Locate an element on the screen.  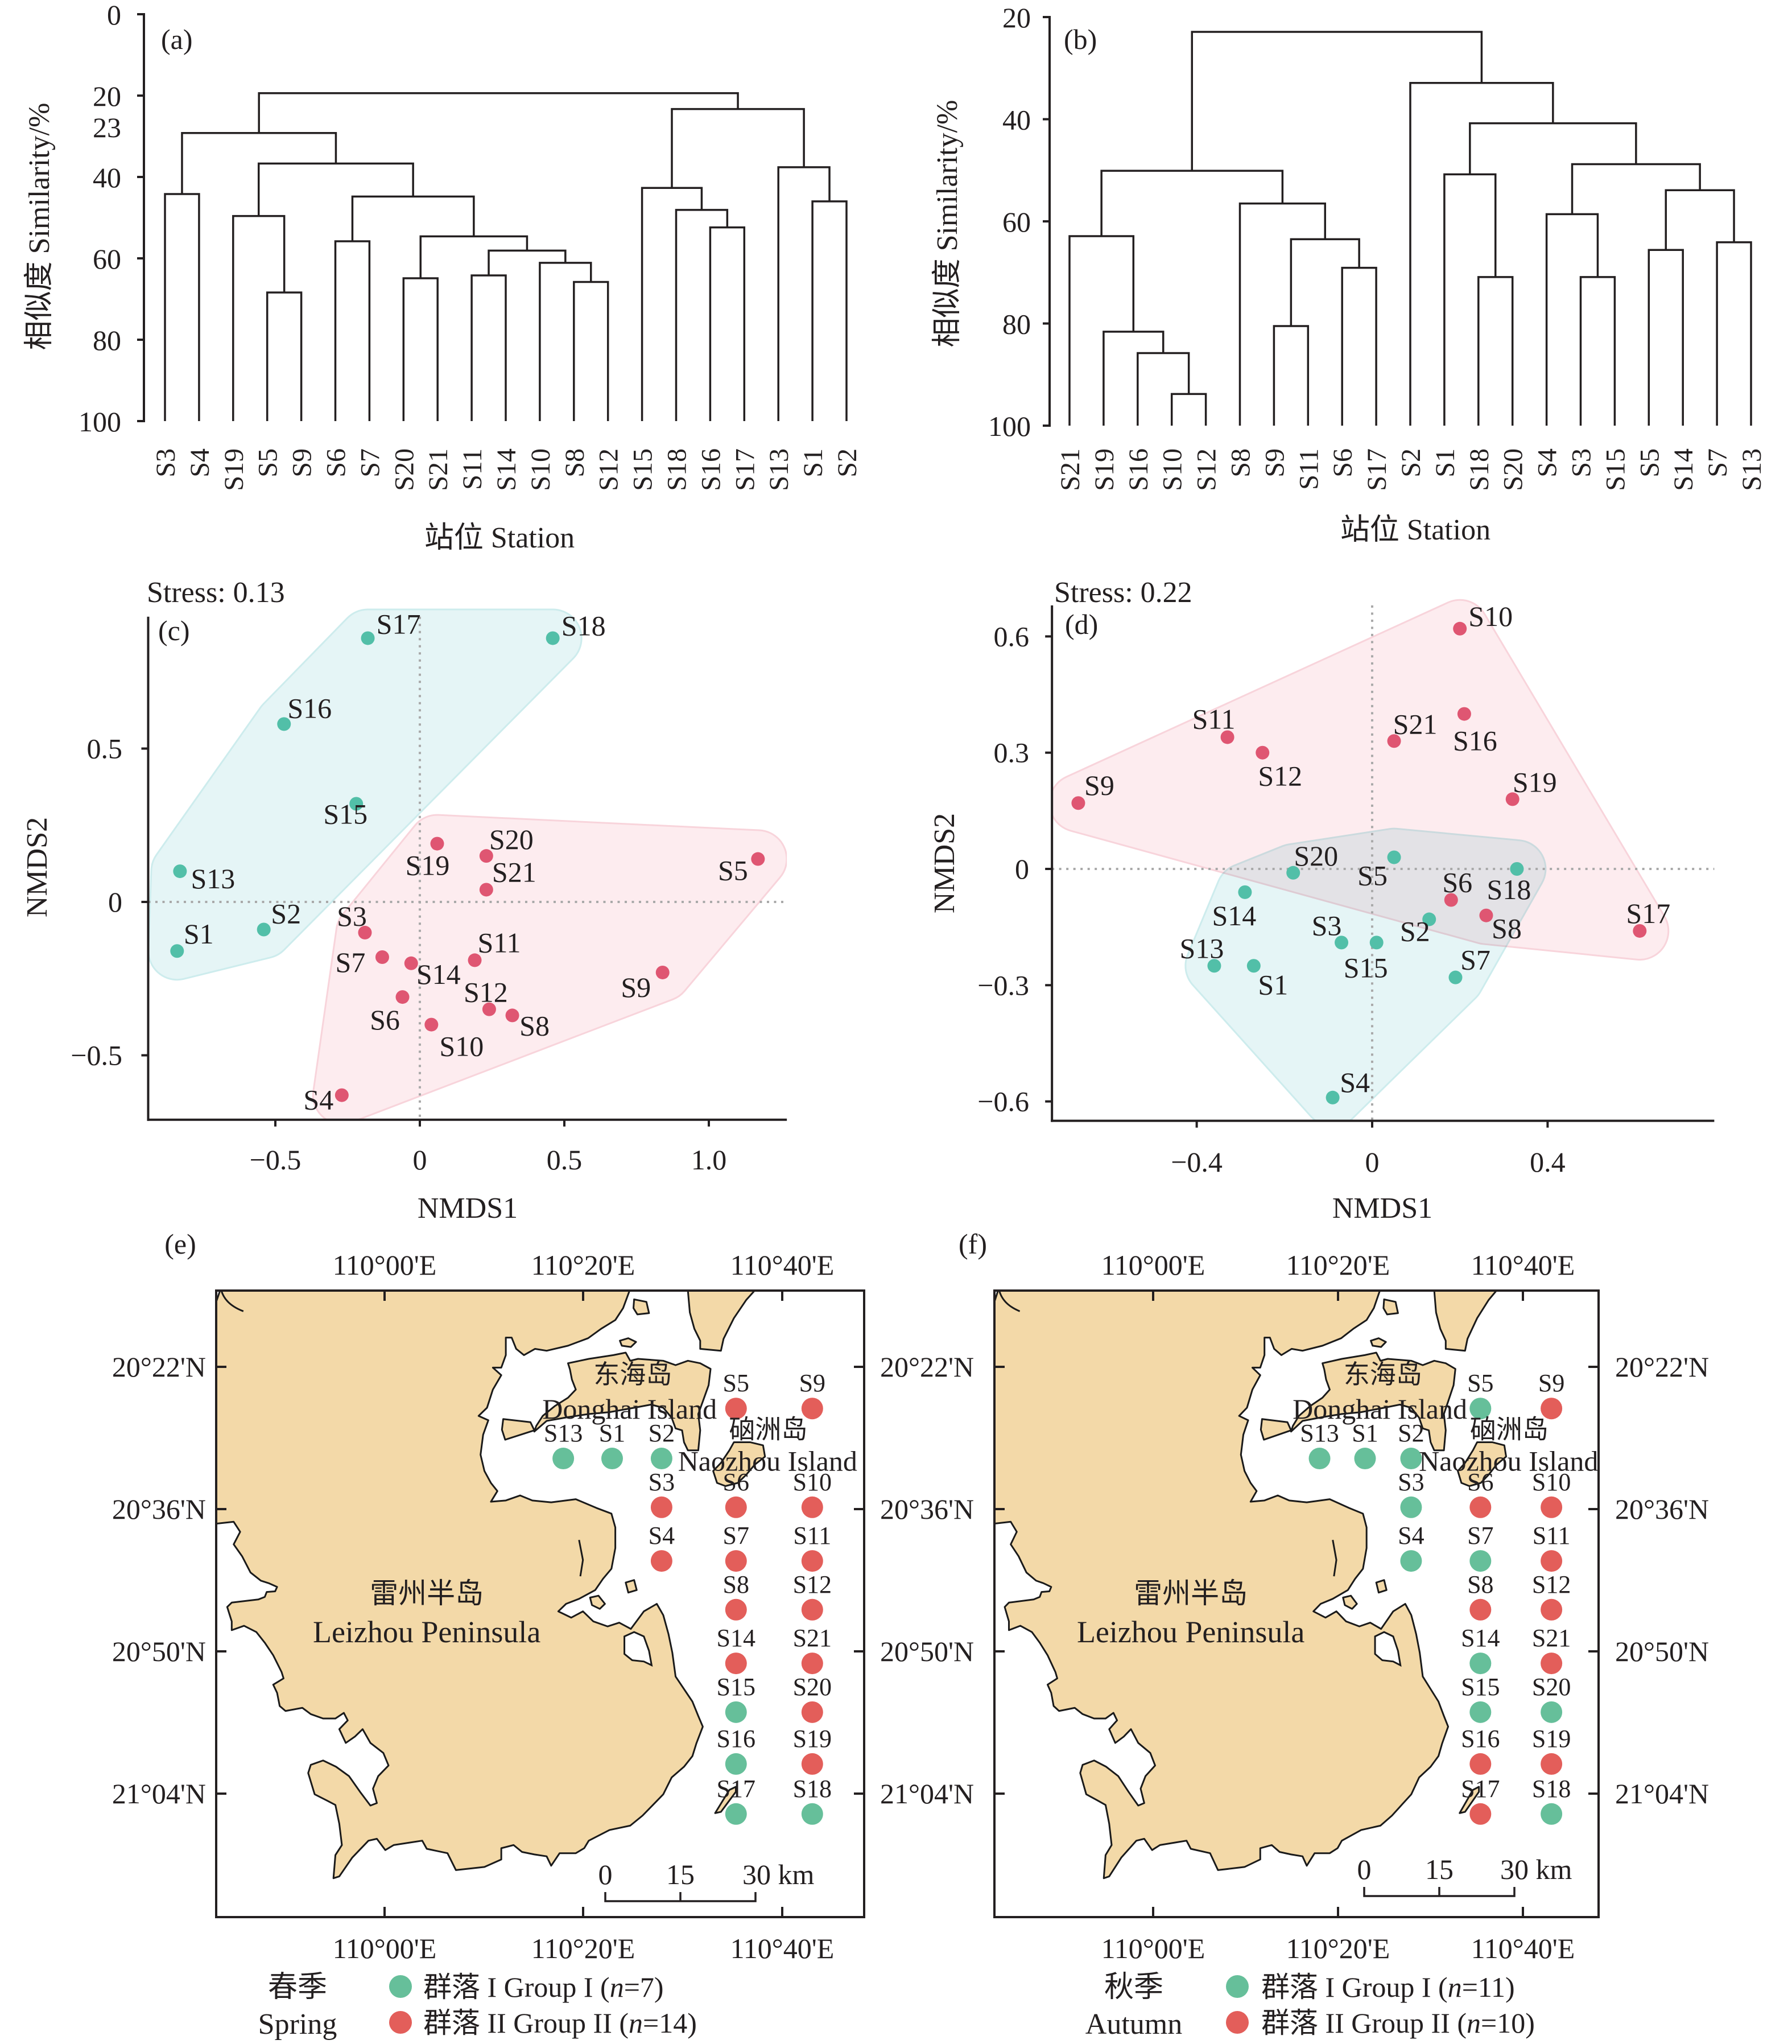
station-label: S12 is located at coordinates (812, 1584).